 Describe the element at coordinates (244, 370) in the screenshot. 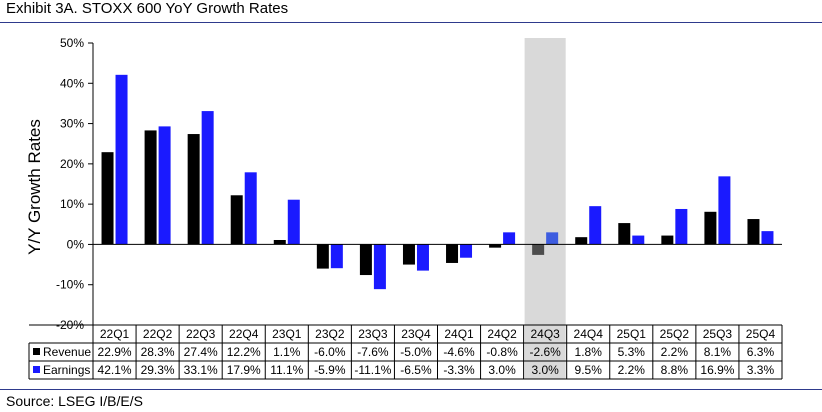

I see `earnings-value-label: 17.9%` at that location.